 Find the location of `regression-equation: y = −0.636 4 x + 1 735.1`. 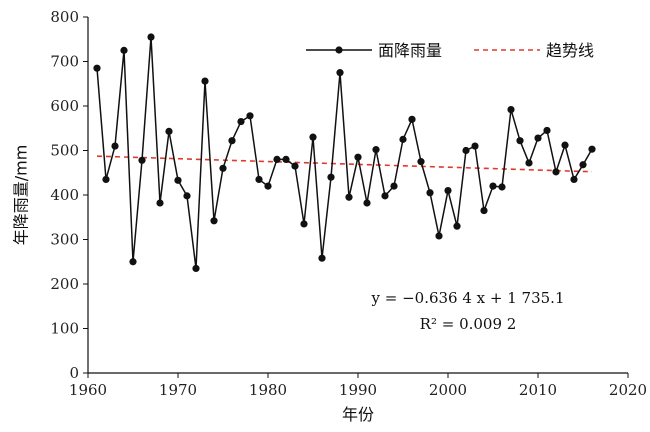

regression-equation: y = −0.636 4 x + 1 735.1 is located at coordinates (468, 298).